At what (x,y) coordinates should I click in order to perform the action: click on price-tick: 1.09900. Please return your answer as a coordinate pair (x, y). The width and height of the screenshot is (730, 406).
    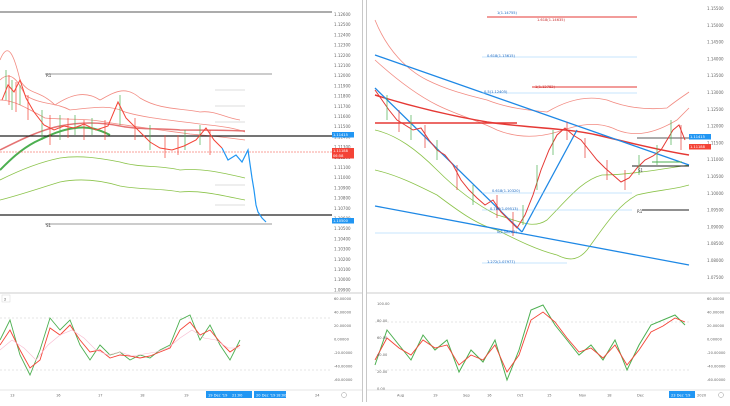
    Looking at the image, I should click on (342, 289).